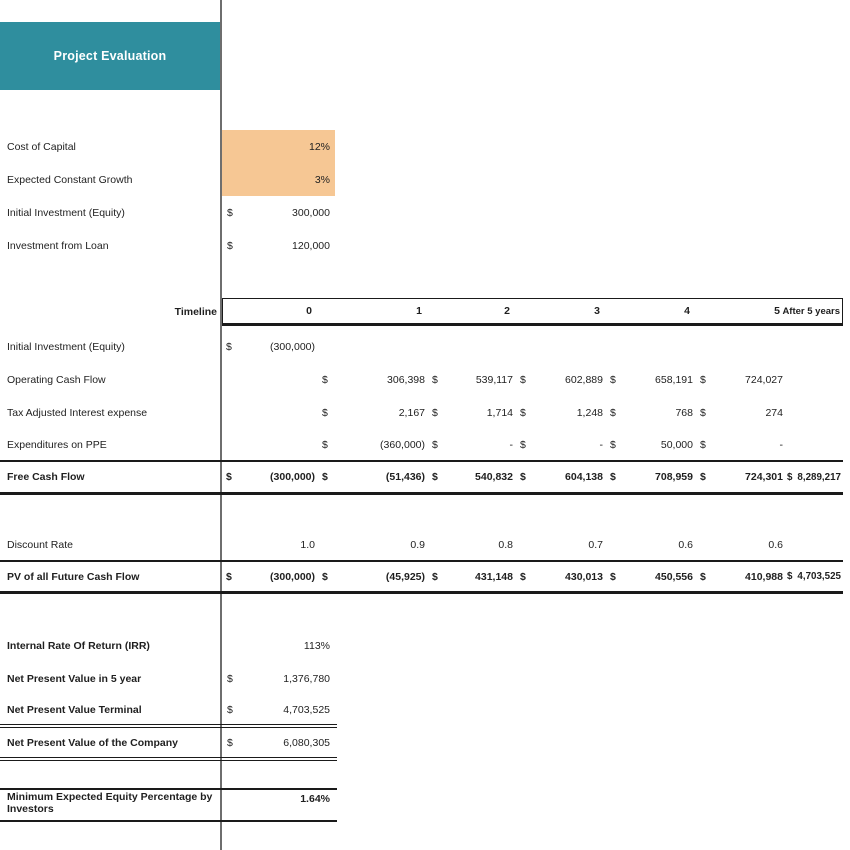 The width and height of the screenshot is (850, 850). Describe the element at coordinates (66, 212) in the screenshot. I see `assumption-label: Initial Investment (Equity)` at that location.